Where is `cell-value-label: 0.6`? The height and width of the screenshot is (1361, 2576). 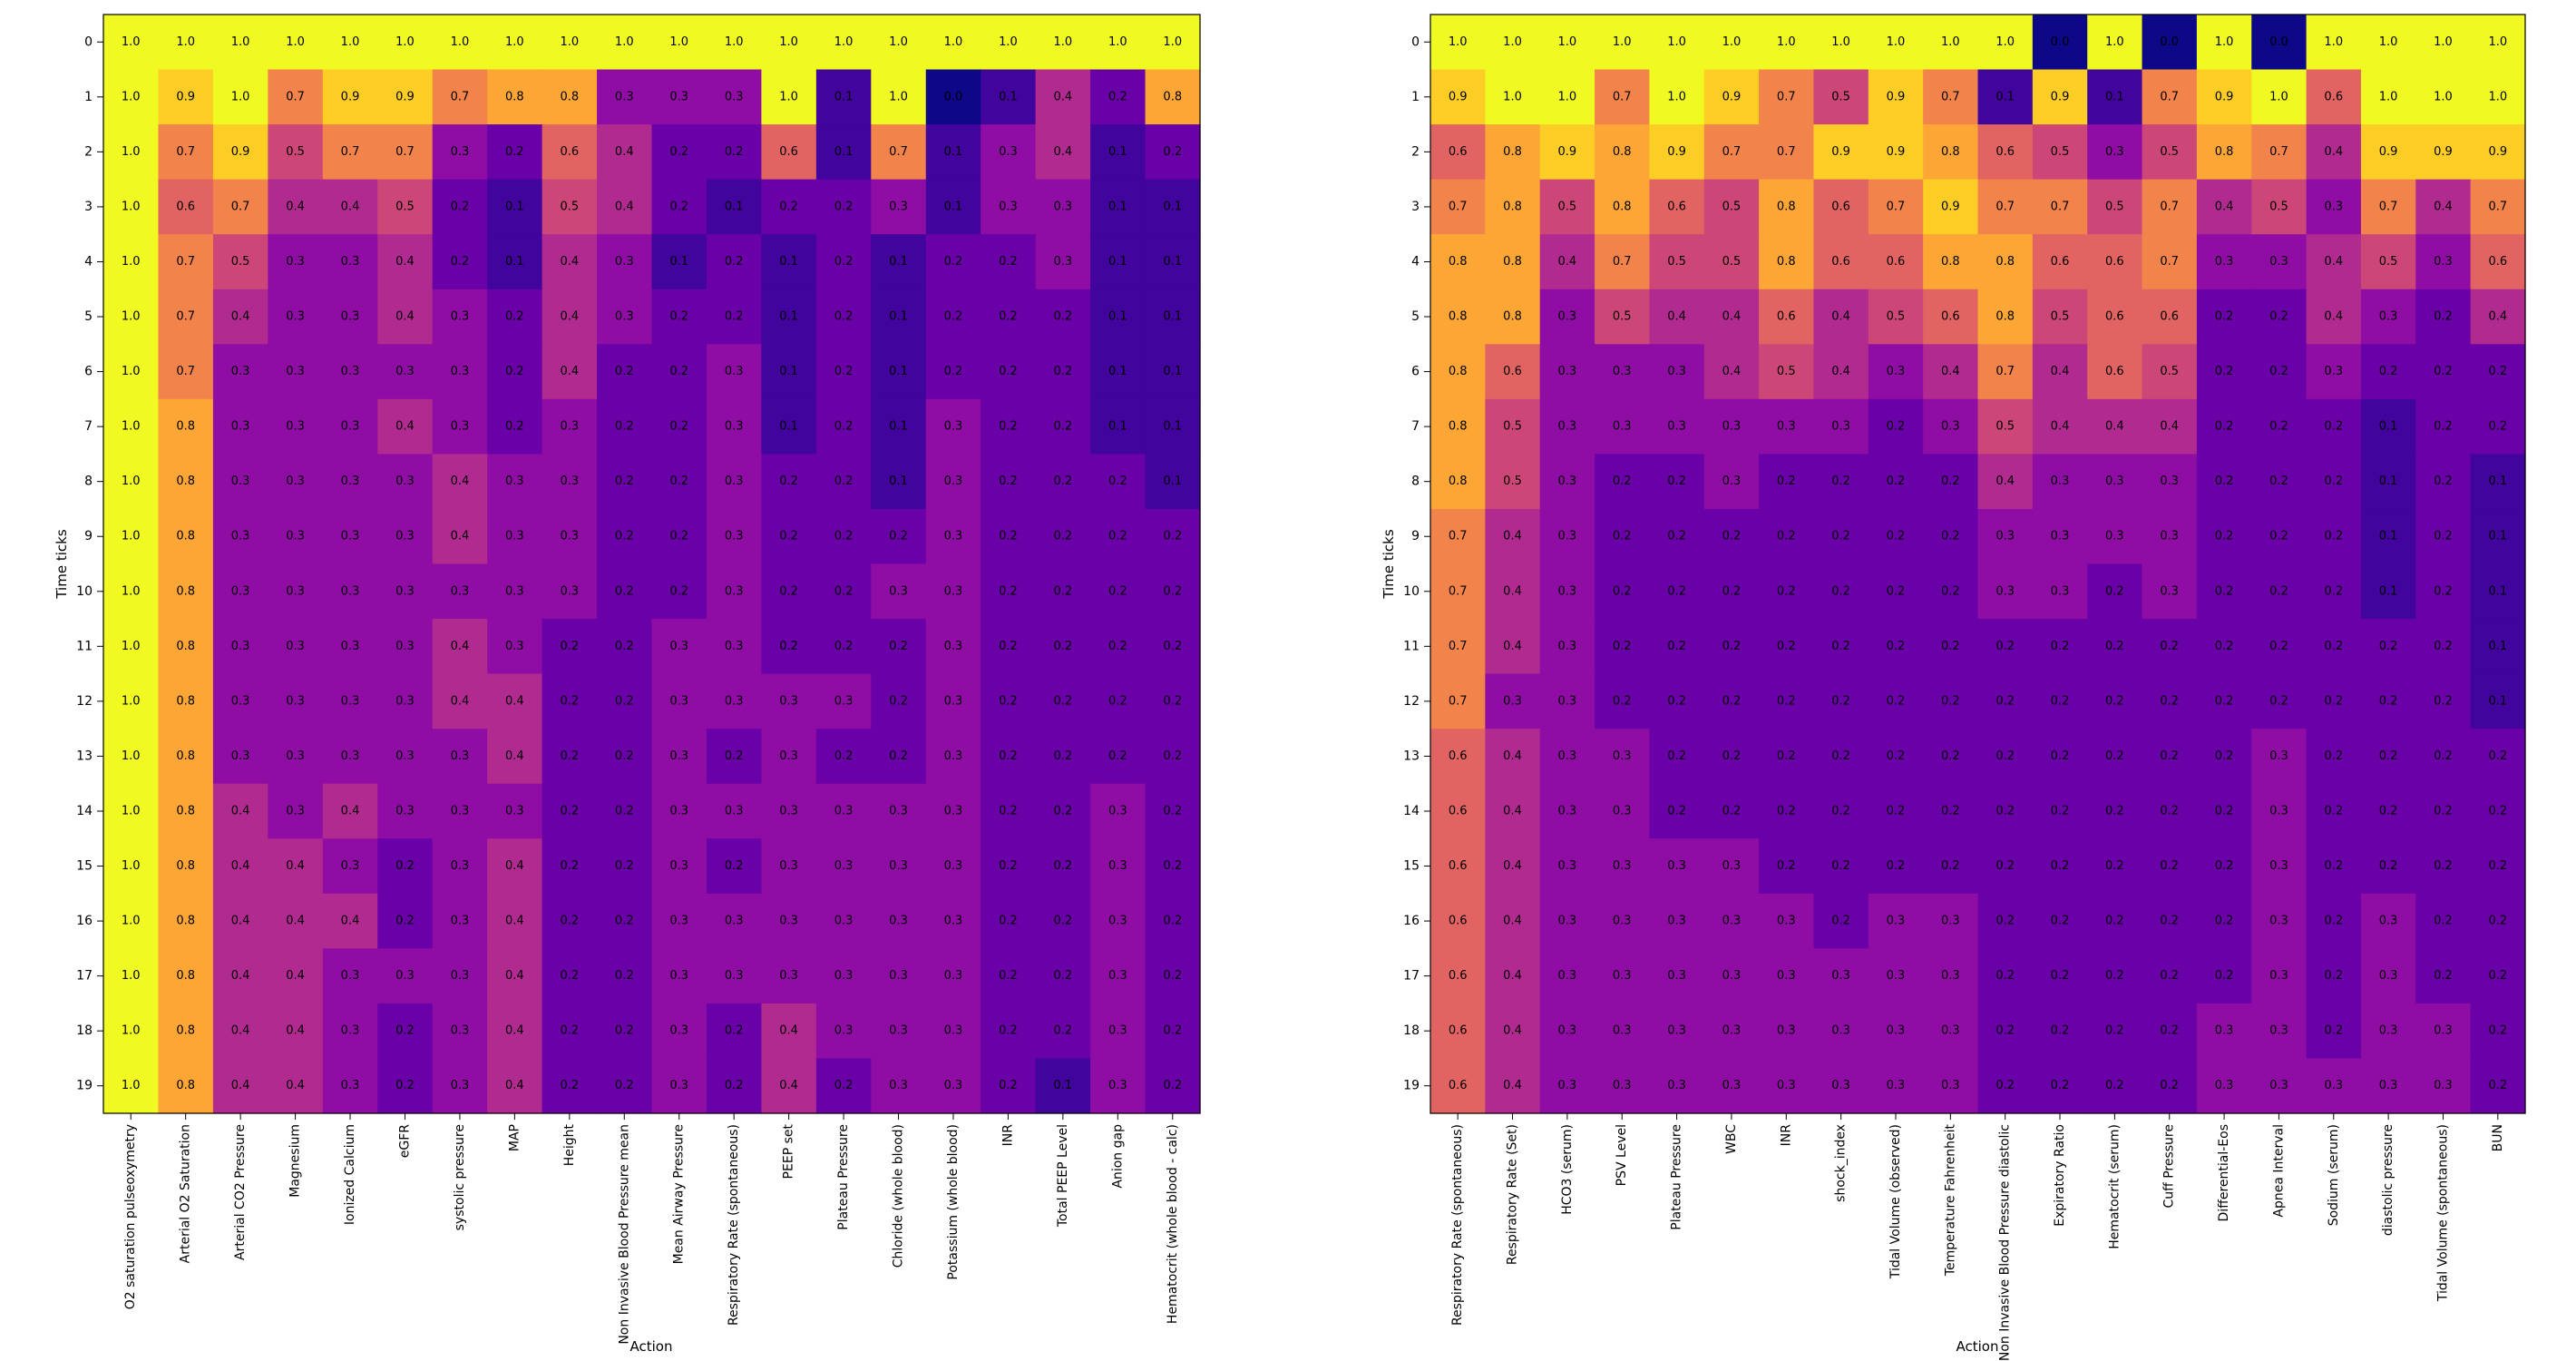
cell-value-label: 0.6 is located at coordinates (1458, 756).